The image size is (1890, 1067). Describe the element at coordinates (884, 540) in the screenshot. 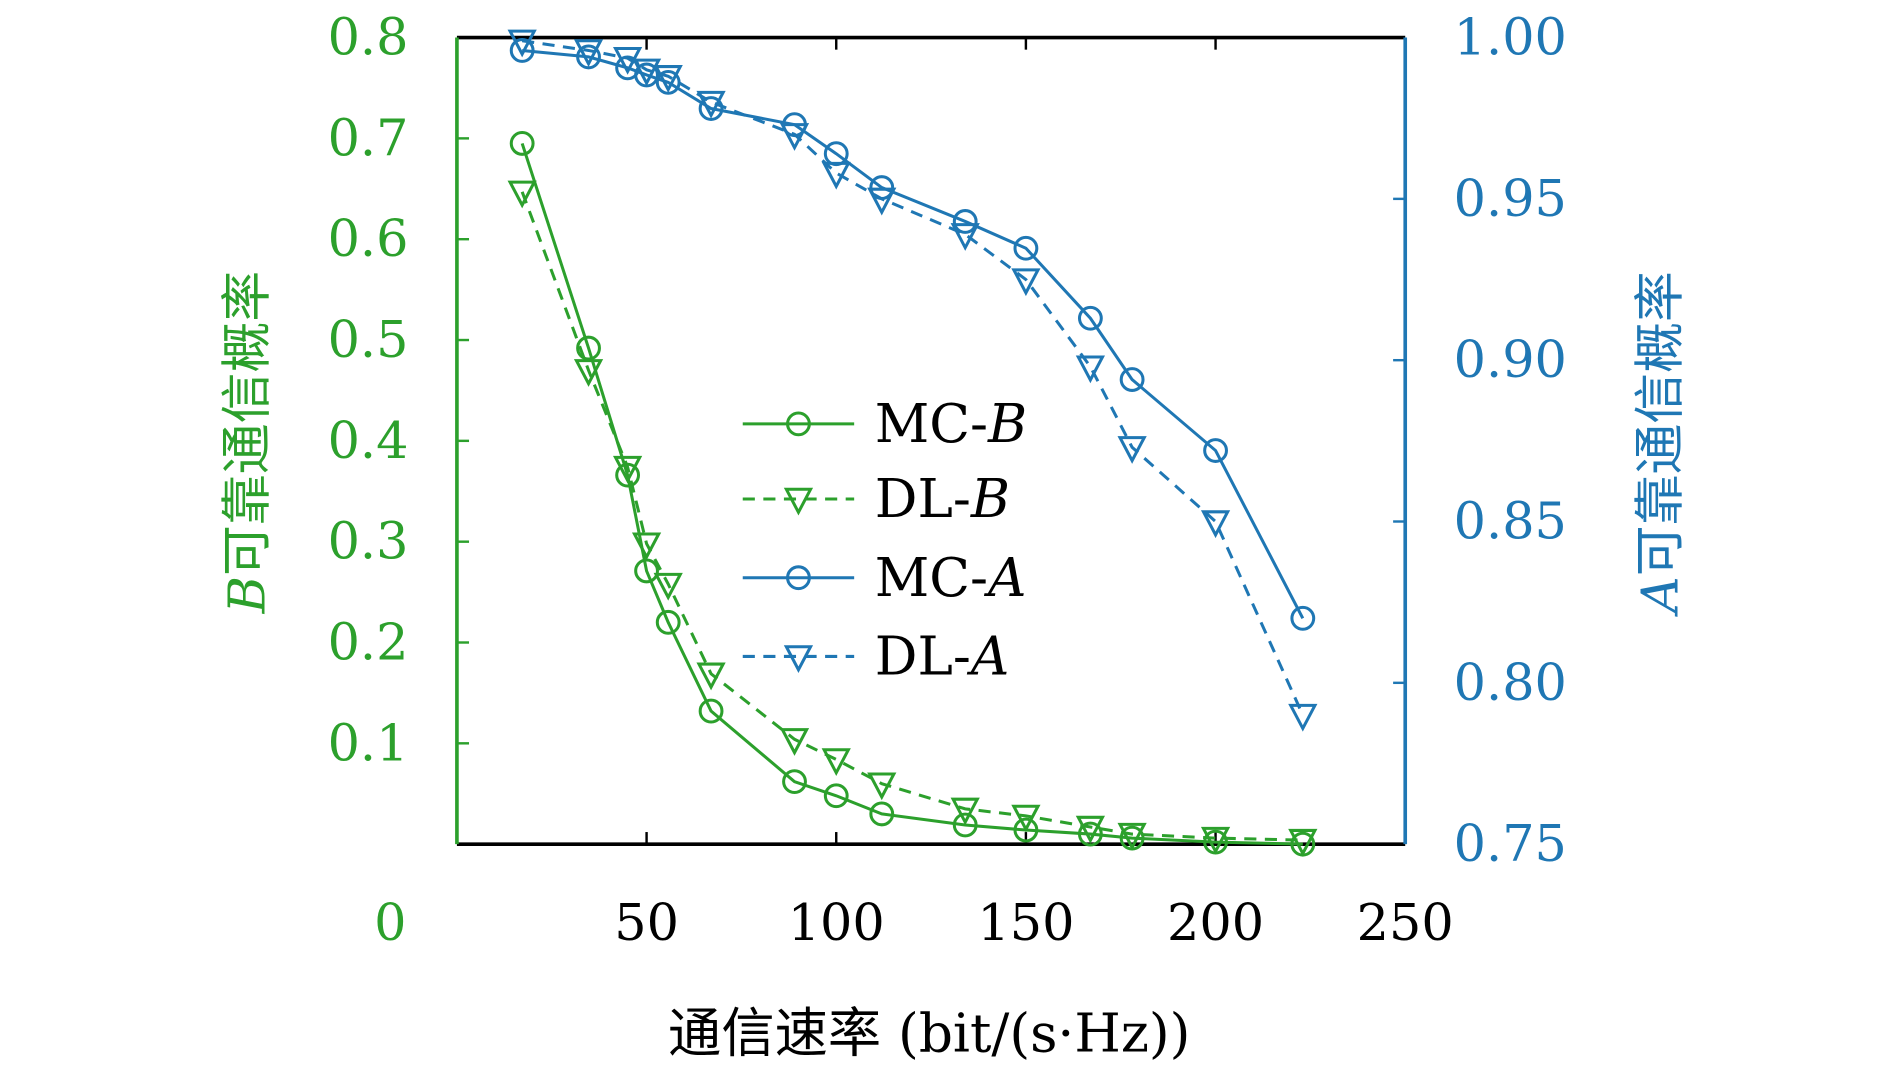

I see `legend: MC-B DL-B MC-A DL-A` at that location.